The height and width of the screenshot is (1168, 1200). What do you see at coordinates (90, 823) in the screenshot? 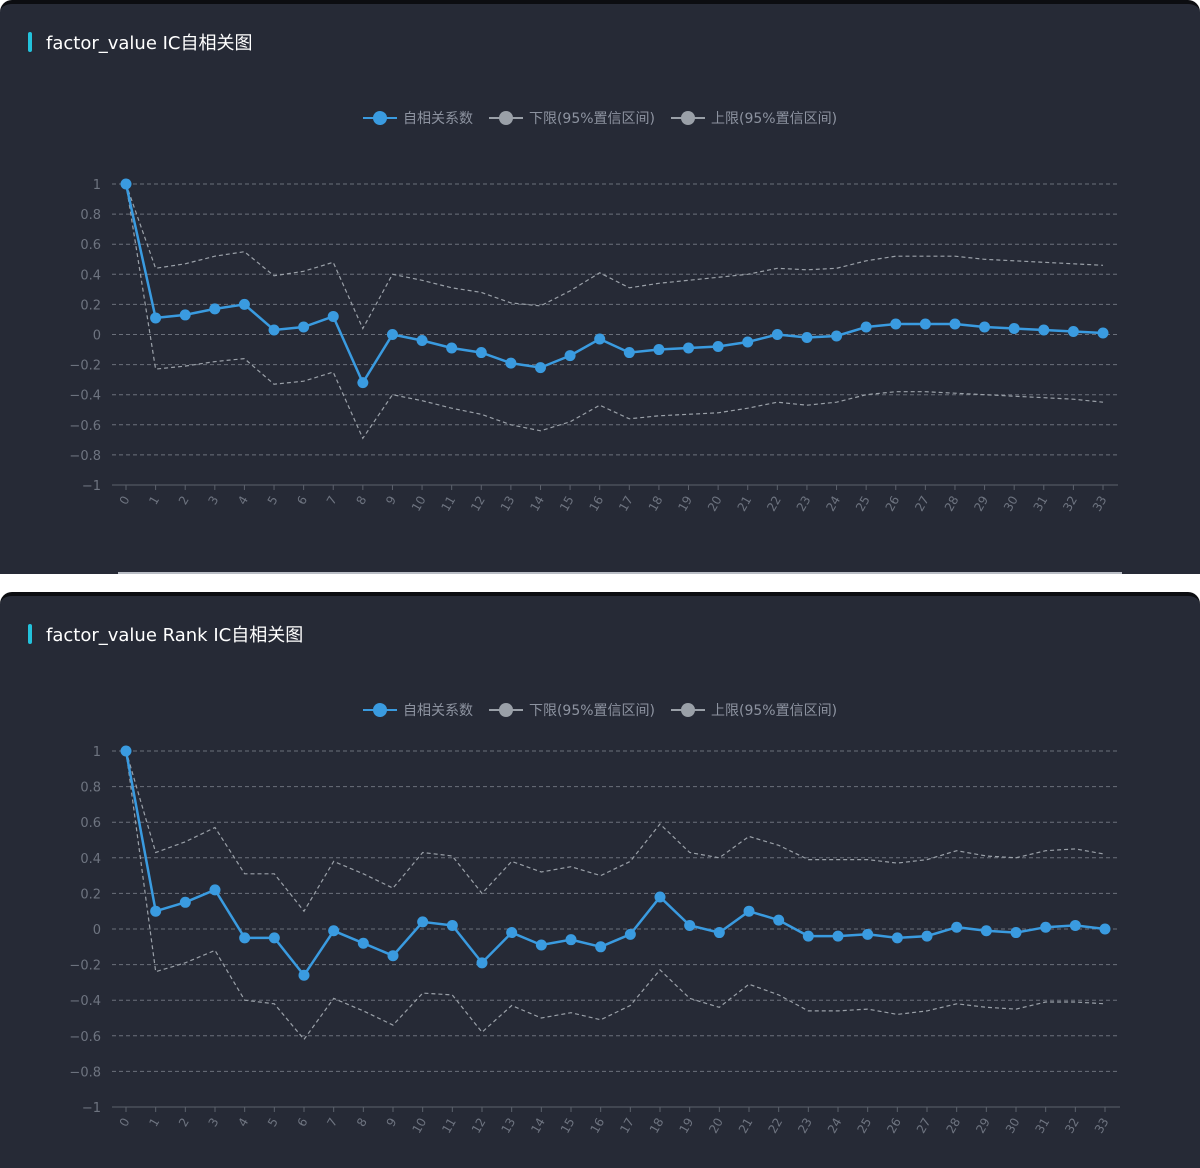
I see `y-tick-label: 0.6` at bounding box center [90, 823].